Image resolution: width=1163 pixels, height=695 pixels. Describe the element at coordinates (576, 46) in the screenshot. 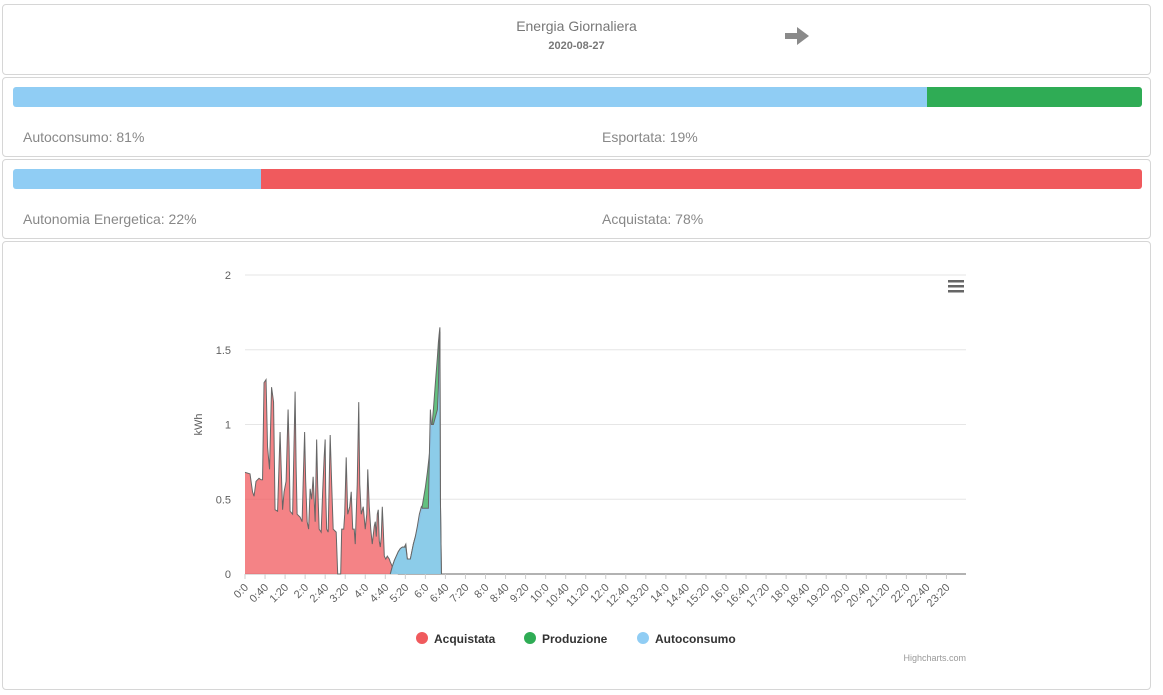

I see `page-date: 2020-08-27` at that location.